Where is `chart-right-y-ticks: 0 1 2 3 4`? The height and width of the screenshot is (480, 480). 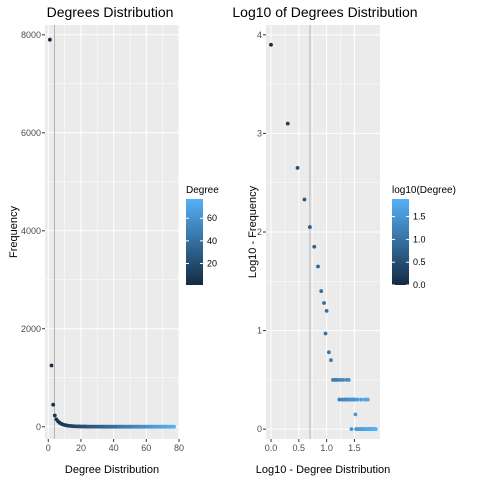
chart-right-y-ticks: 0 1 2 3 4 is located at coordinates (261, 232).